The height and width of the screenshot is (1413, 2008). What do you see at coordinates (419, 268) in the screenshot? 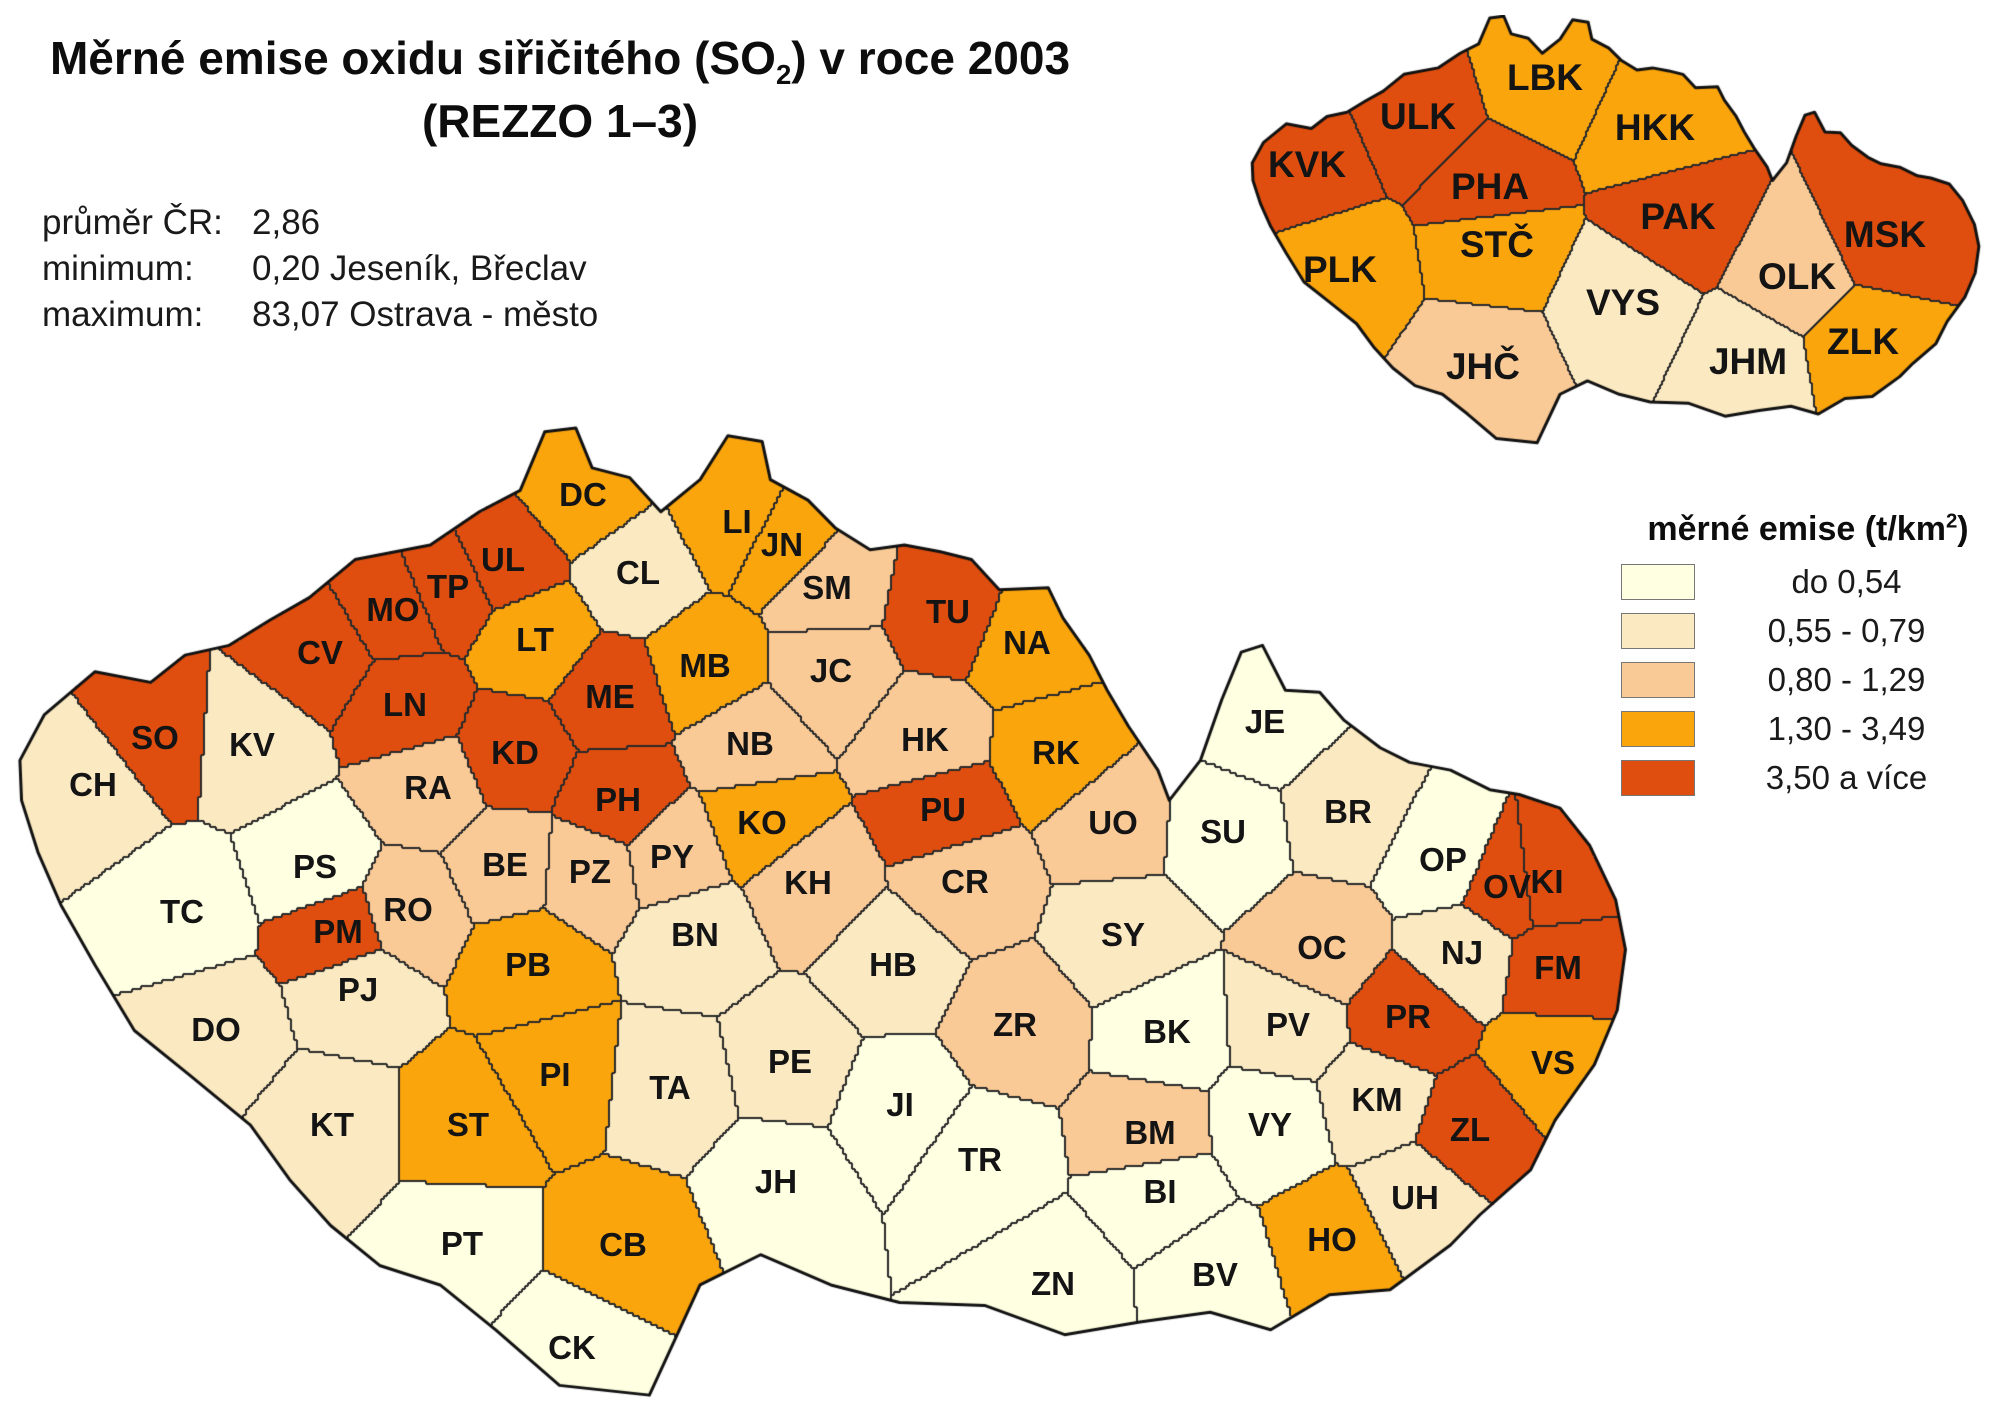
I see `stat-value: 0,20 Jeseník, Břeclav` at bounding box center [419, 268].